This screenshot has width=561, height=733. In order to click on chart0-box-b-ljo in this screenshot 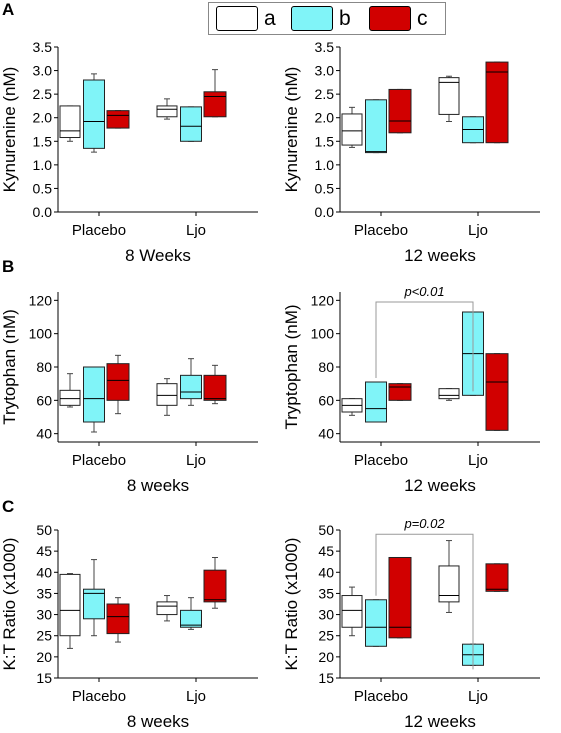, I will do `click(191, 124)`.